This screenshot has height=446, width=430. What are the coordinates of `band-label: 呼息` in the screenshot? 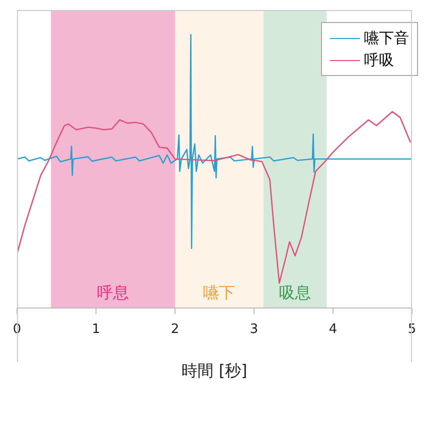 It's located at (112, 292).